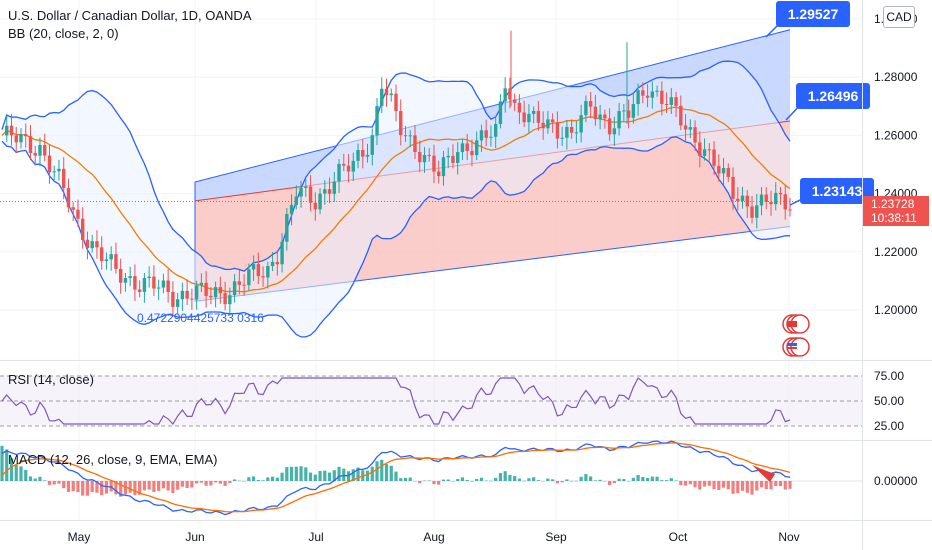 Image resolution: width=932 pixels, height=550 pixels. Describe the element at coordinates (827, 102) in the screenshot. I see `callout-middle: 1.26496` at that location.